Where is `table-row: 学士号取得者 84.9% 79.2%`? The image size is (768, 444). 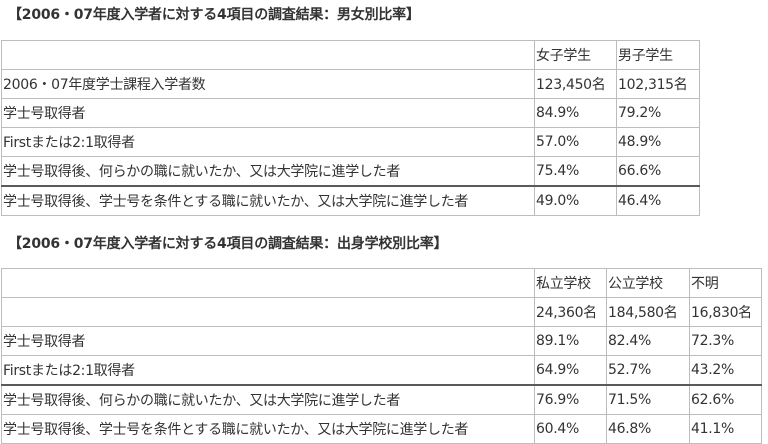 table-row: 学士号取得者 84.9% 79.2% is located at coordinates (350, 113).